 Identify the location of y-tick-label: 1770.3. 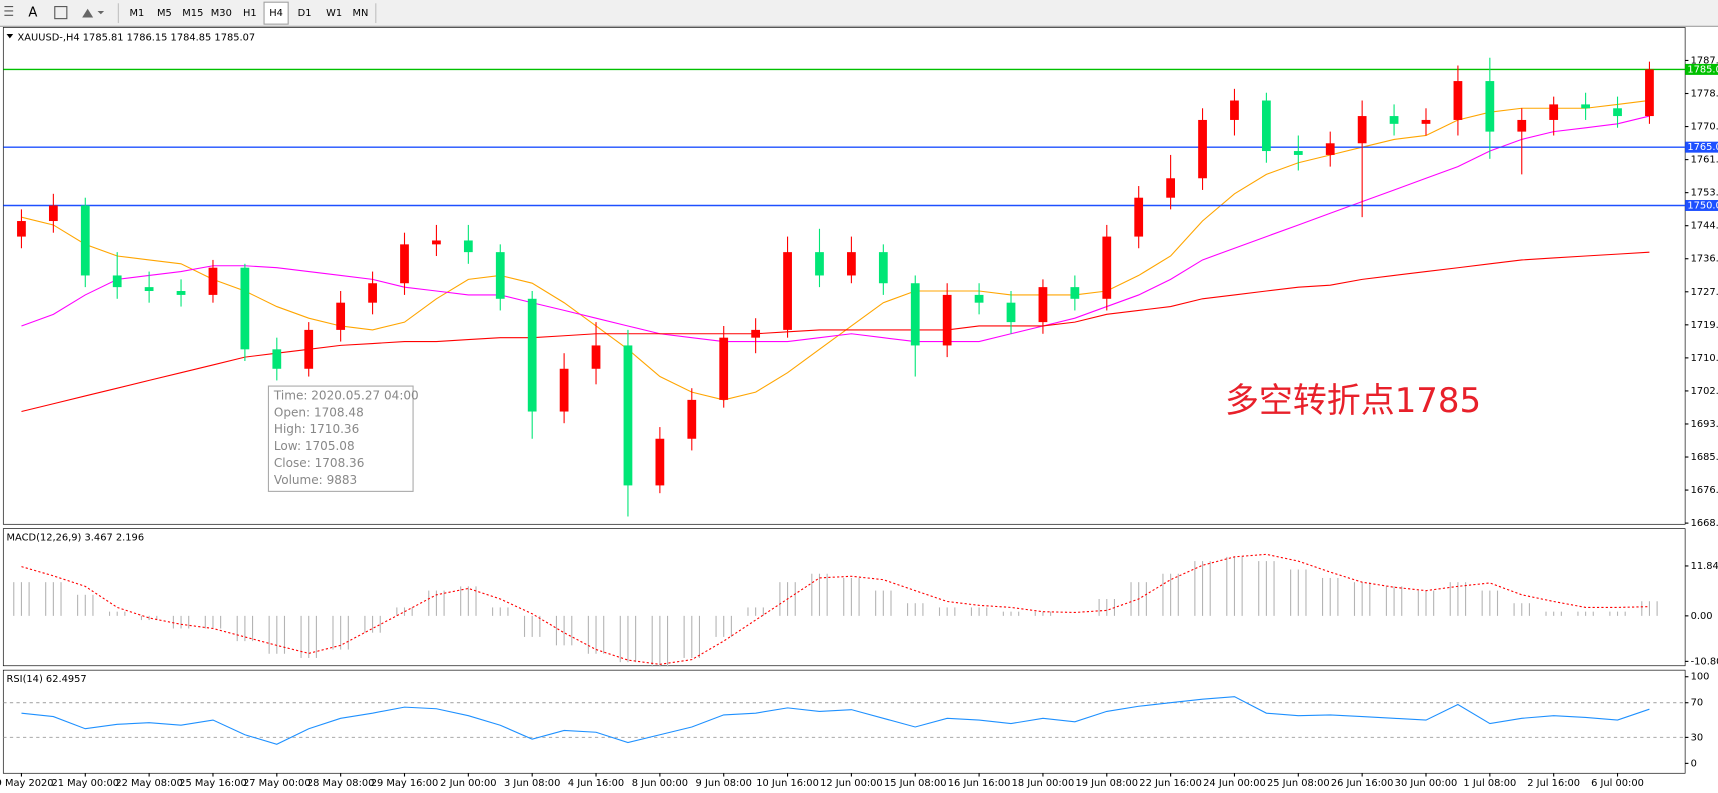
(1704, 127).